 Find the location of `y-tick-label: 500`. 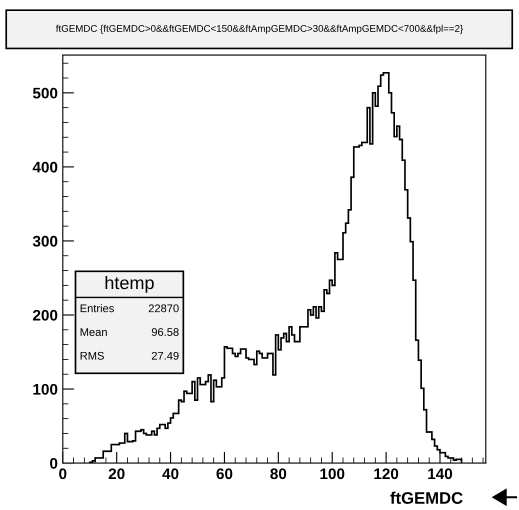

y-tick-label: 500 is located at coordinates (45, 93).